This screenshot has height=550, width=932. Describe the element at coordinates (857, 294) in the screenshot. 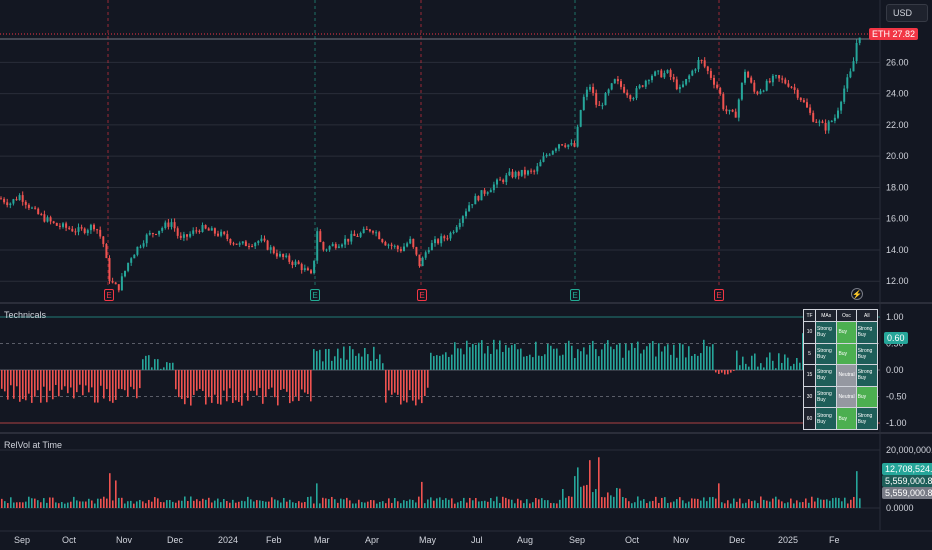

I see `lightning-icon: ⚡` at that location.